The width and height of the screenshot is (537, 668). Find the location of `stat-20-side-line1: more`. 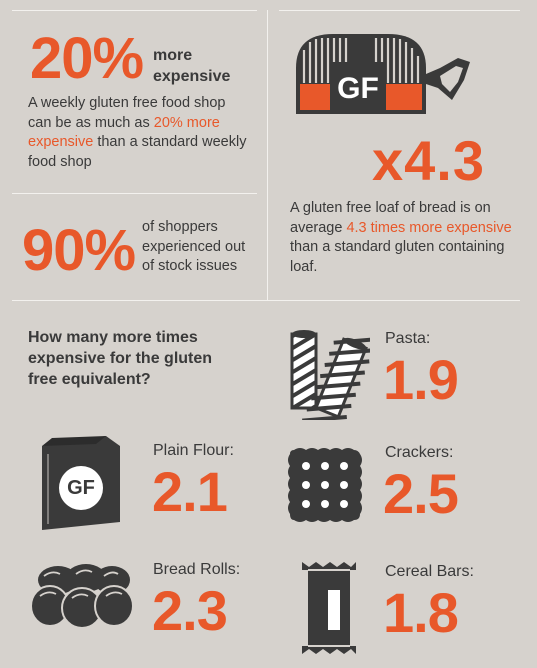

stat-20-side-line1: more is located at coordinates (173, 55).